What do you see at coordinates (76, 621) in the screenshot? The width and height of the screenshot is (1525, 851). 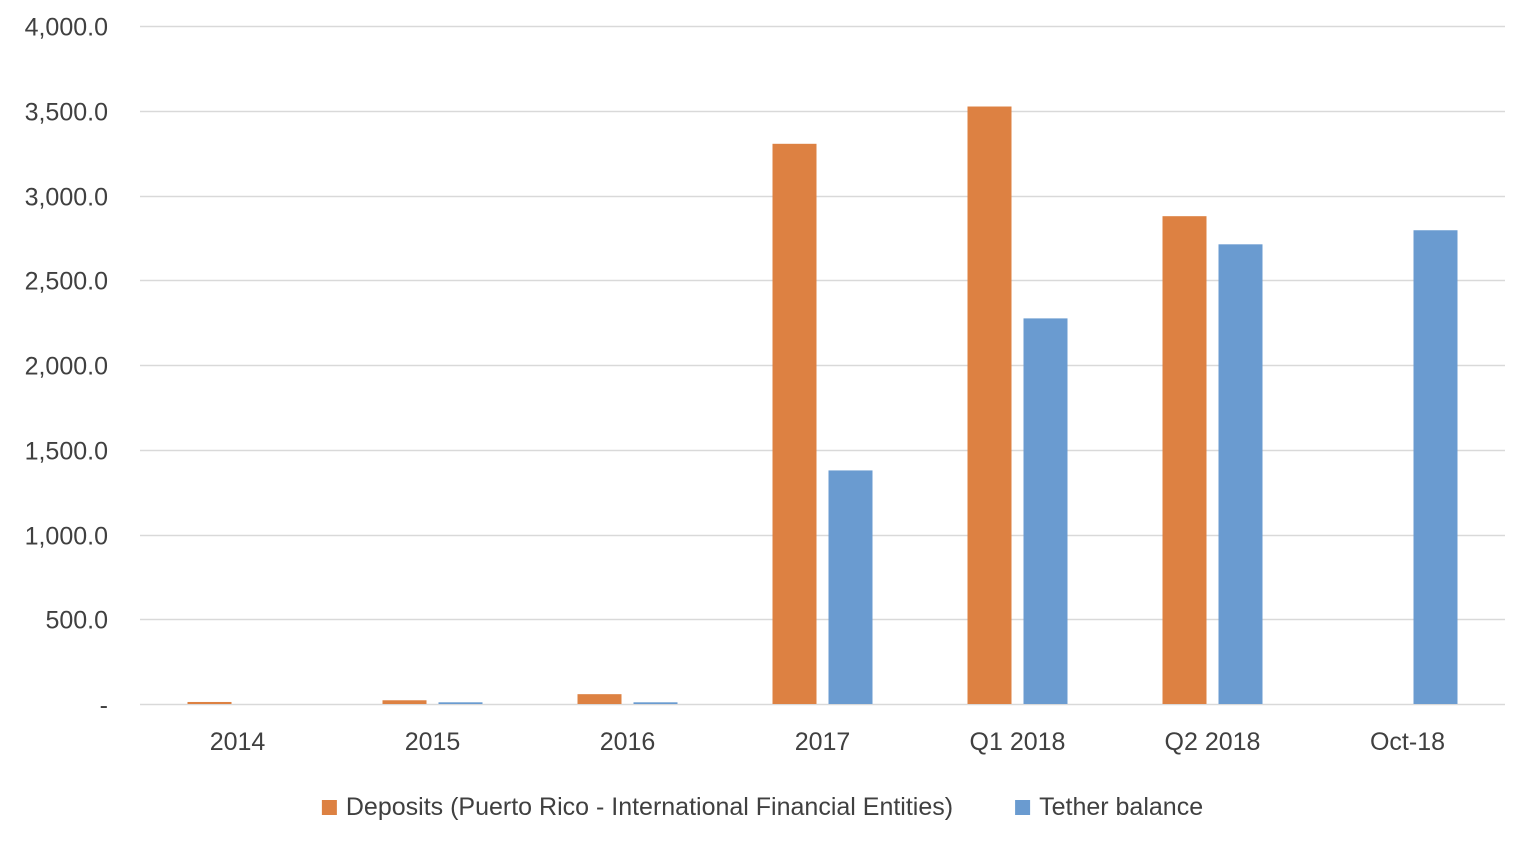 I see `y-tick-label: 500.0` at bounding box center [76, 621].